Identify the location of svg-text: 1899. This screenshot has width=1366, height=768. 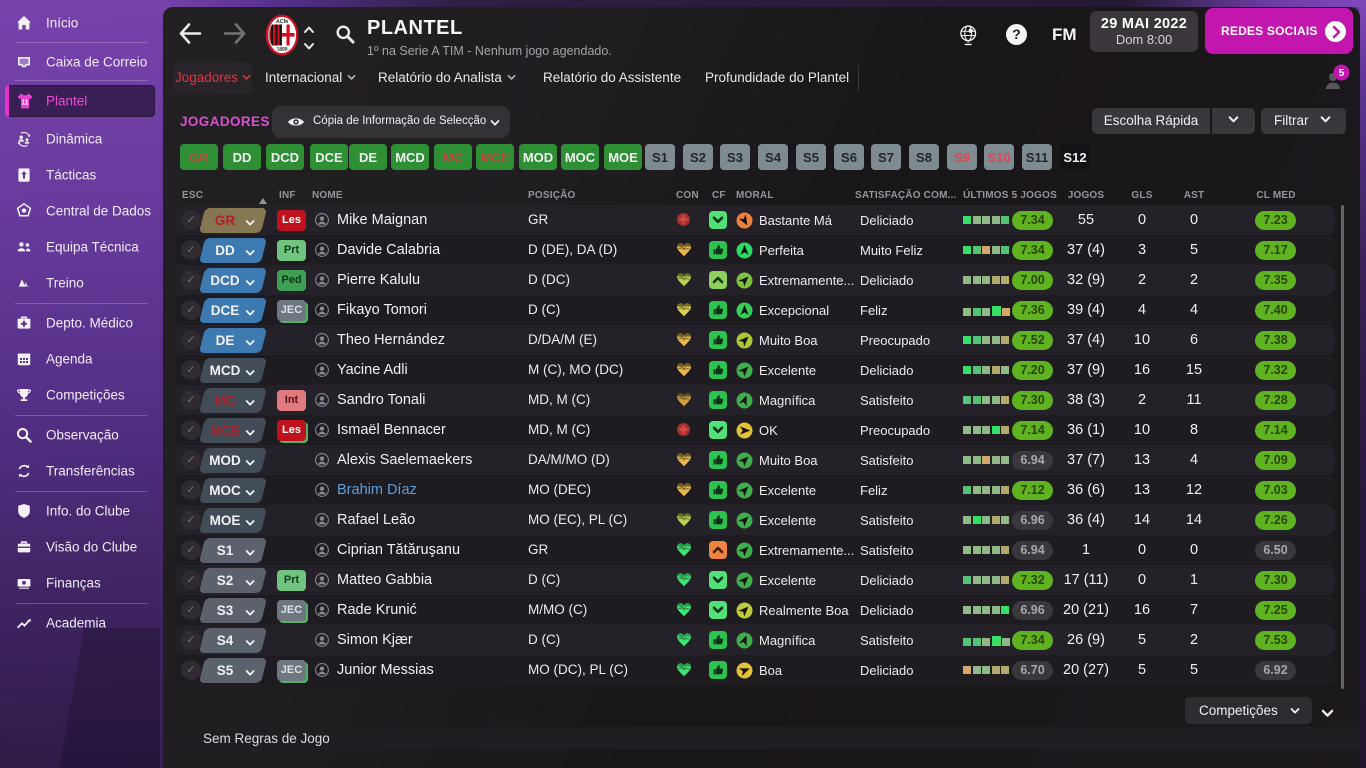
(281, 50).